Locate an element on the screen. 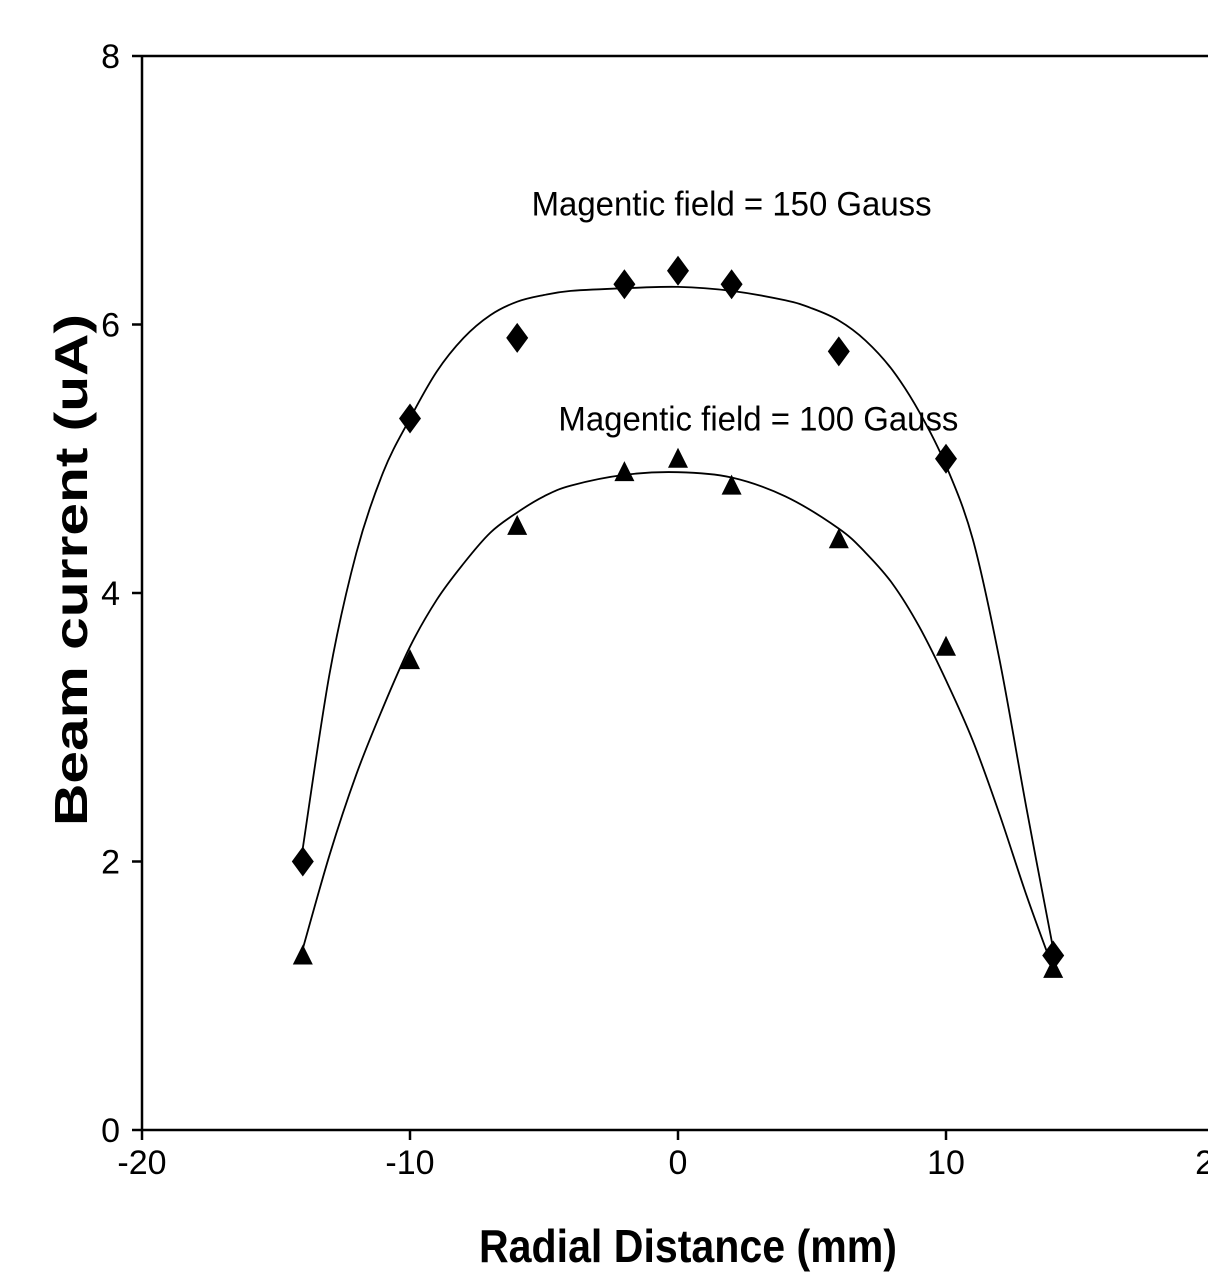 Image resolution: width=1208 pixels, height=1275 pixels. y-tick-label: 8 is located at coordinates (110, 57).